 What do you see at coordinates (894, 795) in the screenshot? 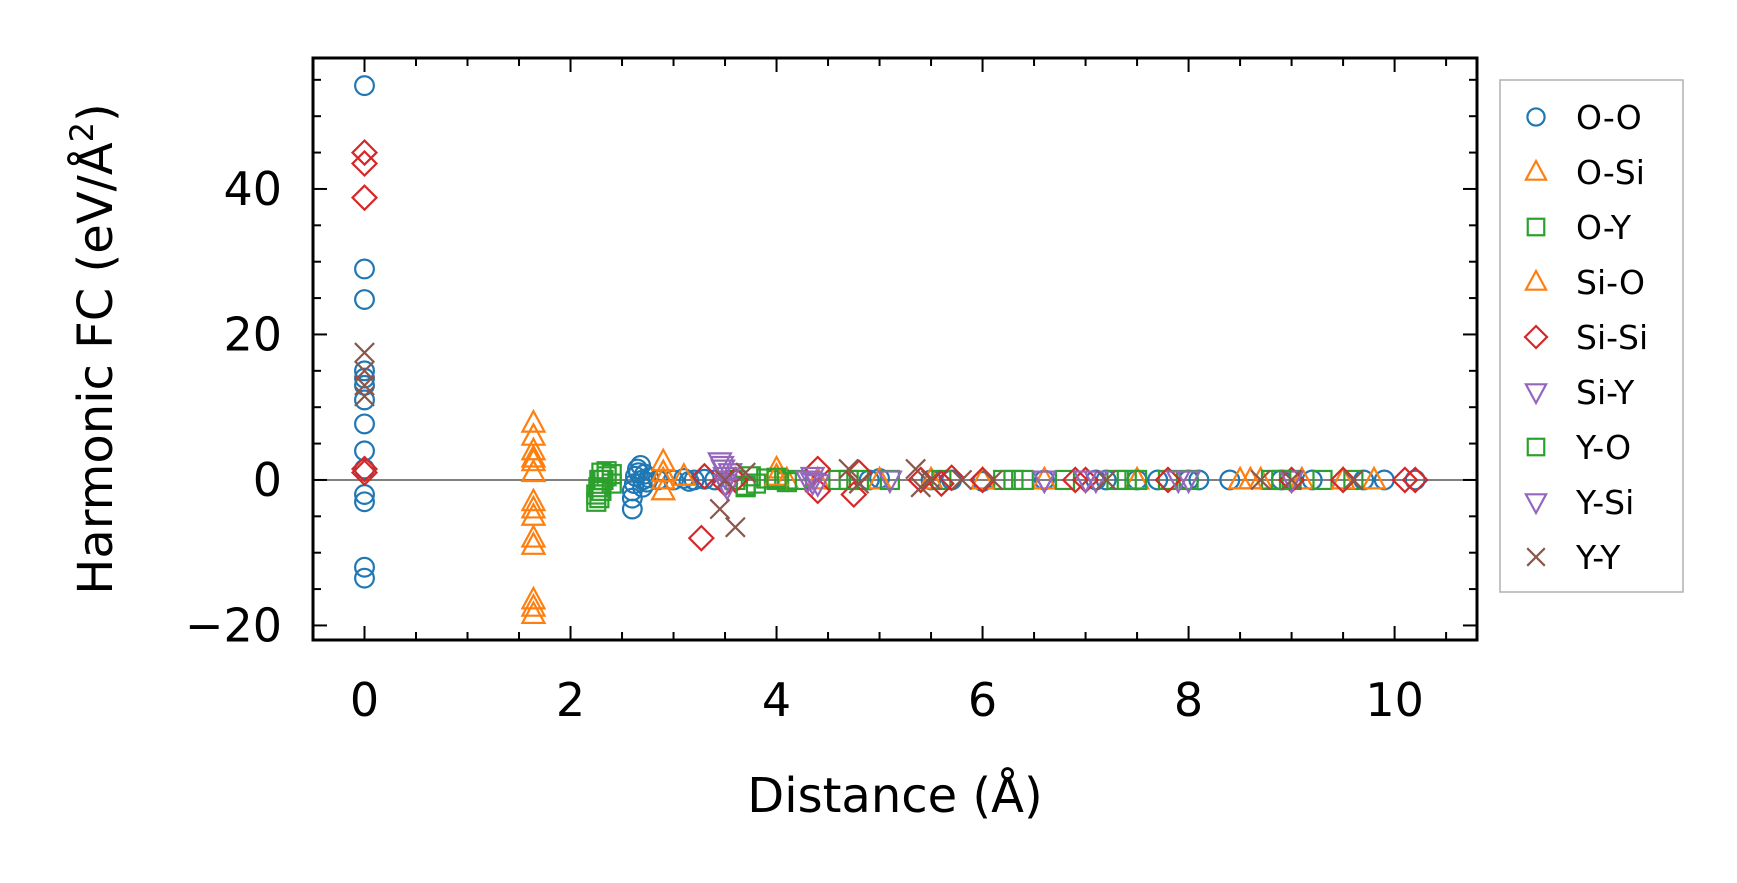
I see `x-axis-label: Distance (Å)` at bounding box center [894, 795].